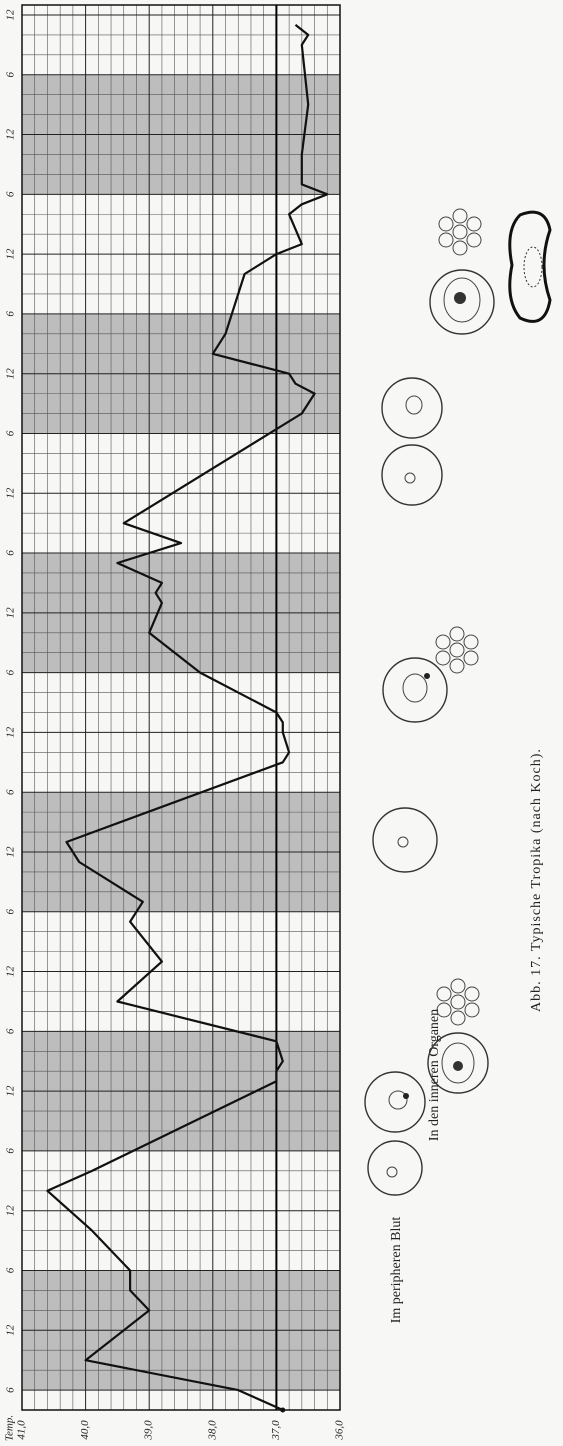 Image resolution: width=563 pixels, height=1446 pixels. What do you see at coordinates (396, 1270) in the screenshot?
I see `annotation: Im peripheren Blut` at bounding box center [396, 1270].